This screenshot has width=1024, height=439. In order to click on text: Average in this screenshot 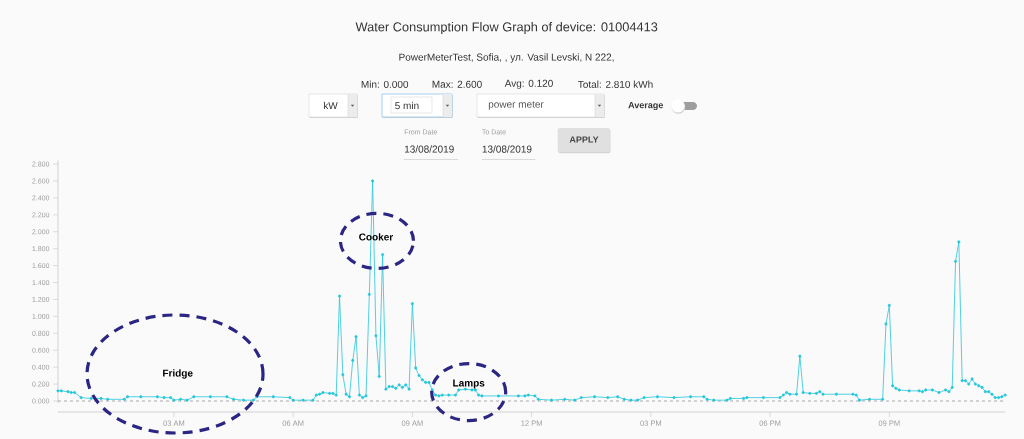, I will do `click(645, 106)`.